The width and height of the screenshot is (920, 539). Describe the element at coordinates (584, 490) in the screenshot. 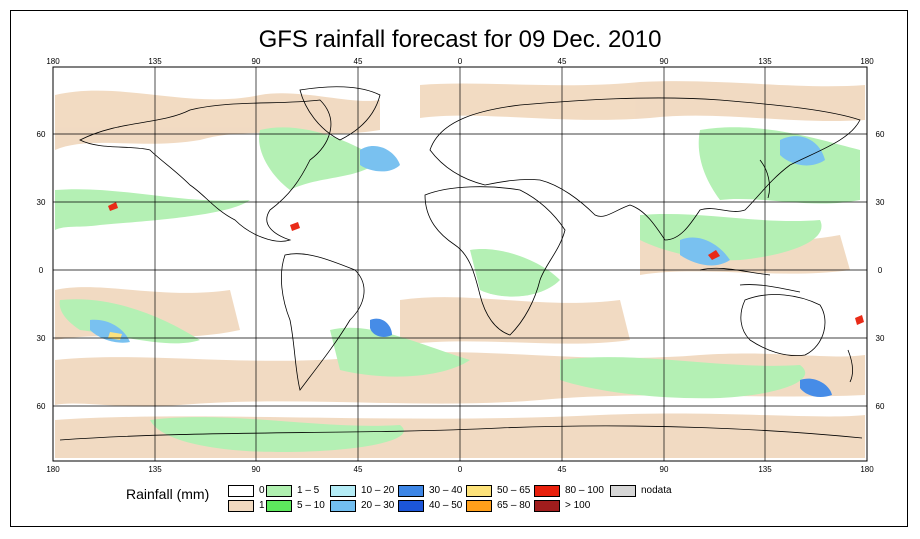

I see `legend-label: 80 – 100` at that location.